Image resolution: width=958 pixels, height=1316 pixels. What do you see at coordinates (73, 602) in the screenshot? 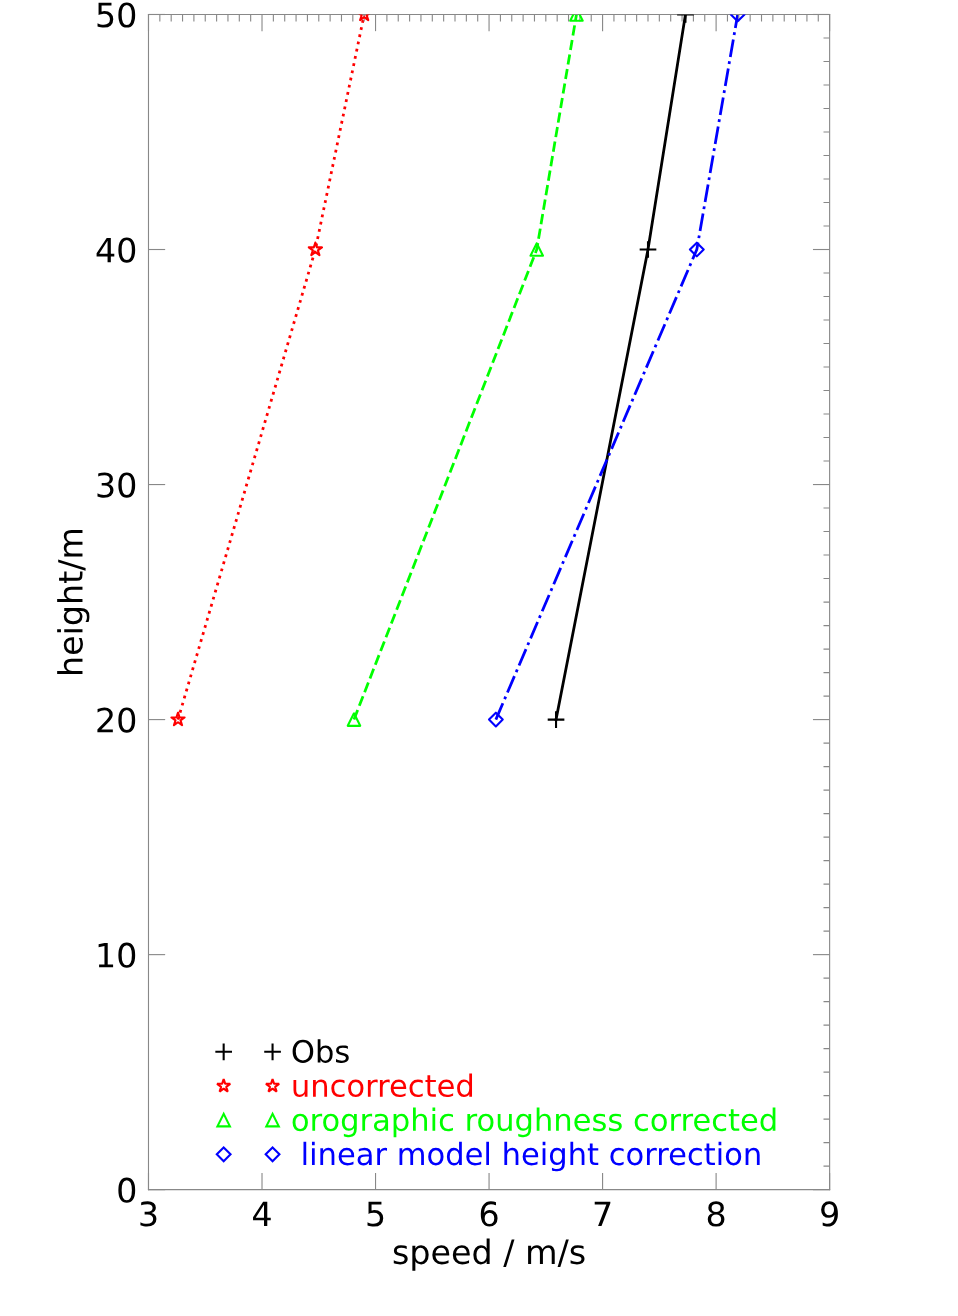
I see `y-axis-title: height/m` at bounding box center [73, 602].